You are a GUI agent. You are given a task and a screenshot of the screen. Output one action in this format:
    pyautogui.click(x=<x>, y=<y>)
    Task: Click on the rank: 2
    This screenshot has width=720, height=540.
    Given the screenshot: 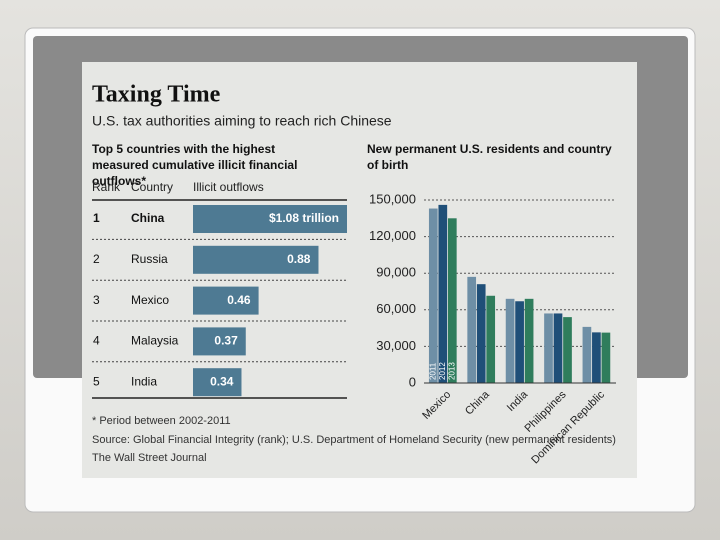 What is the action you would take?
    pyautogui.click(x=96, y=259)
    